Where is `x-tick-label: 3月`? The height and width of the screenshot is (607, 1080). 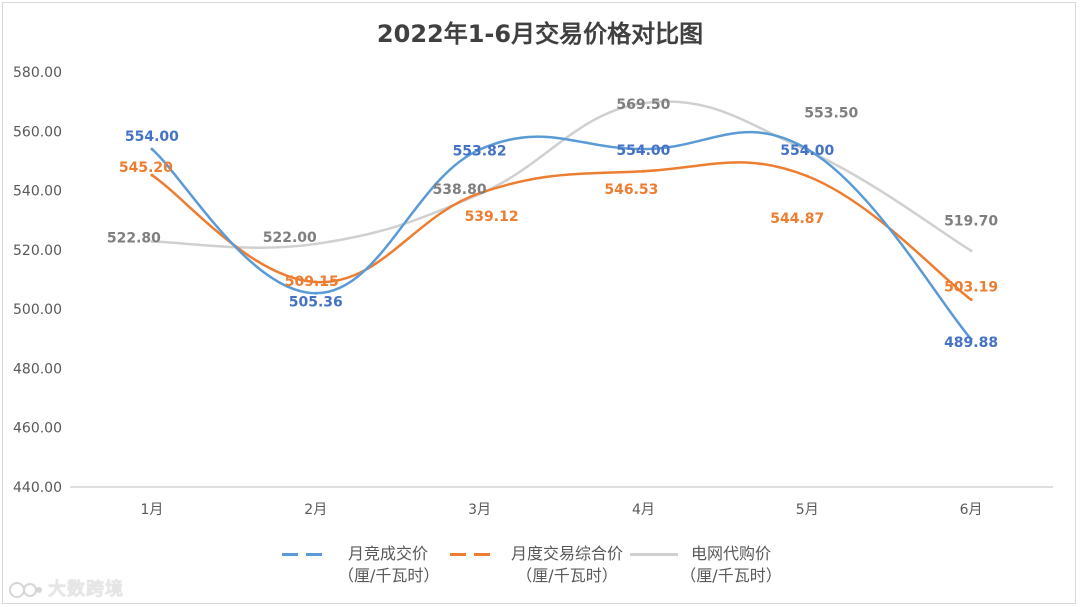
x-tick-label: 3月 is located at coordinates (479, 510).